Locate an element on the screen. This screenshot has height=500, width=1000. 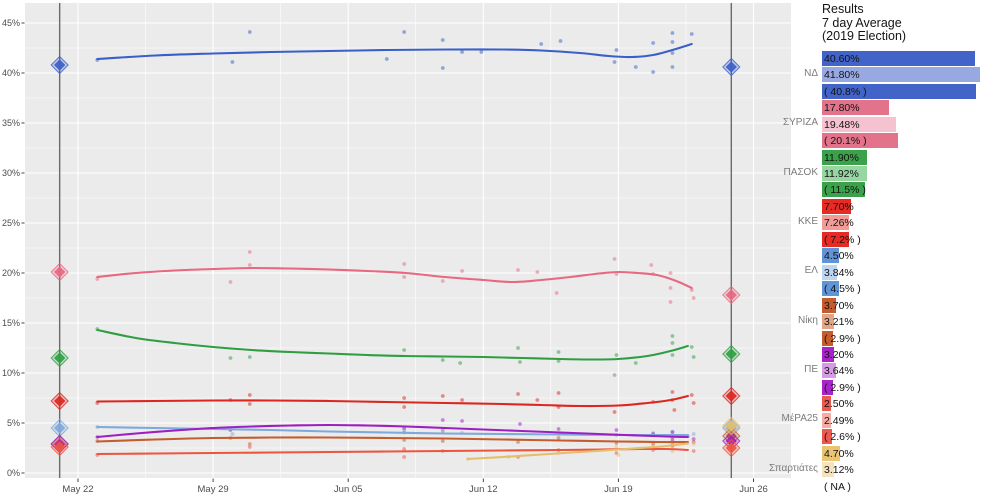
legend-bar-value: 4.50% is located at coordinates (839, 256).